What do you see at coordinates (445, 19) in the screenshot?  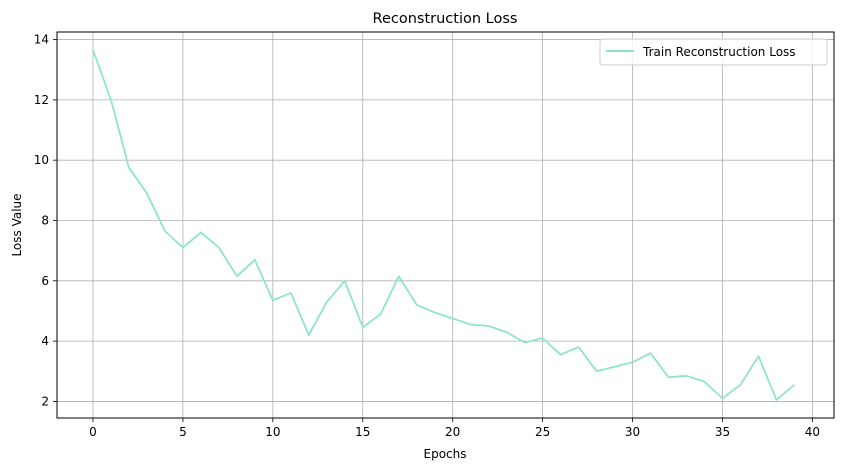 I see `chart-title: Reconstruction Loss` at bounding box center [445, 19].